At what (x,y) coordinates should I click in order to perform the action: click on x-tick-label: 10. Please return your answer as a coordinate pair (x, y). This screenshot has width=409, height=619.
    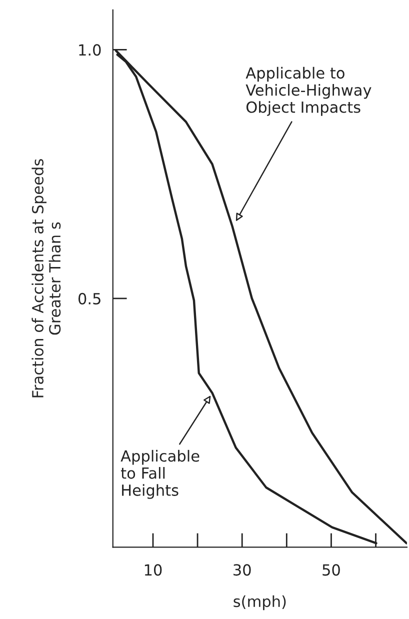
    Looking at the image, I should click on (153, 570).